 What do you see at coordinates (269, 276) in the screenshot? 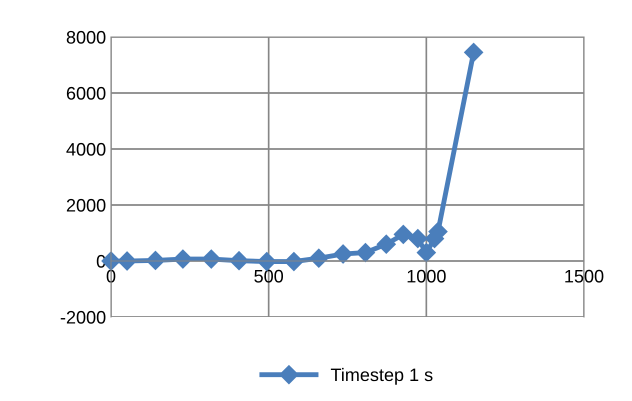
I see `x-tick-label: 500` at bounding box center [269, 276].